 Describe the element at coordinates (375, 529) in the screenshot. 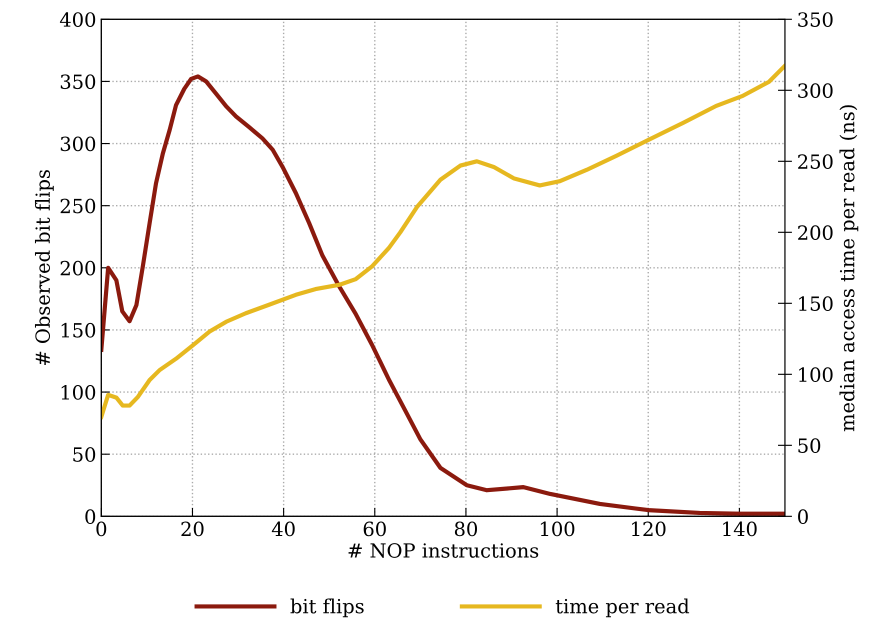

I see `x-tick-label: 60` at that location.